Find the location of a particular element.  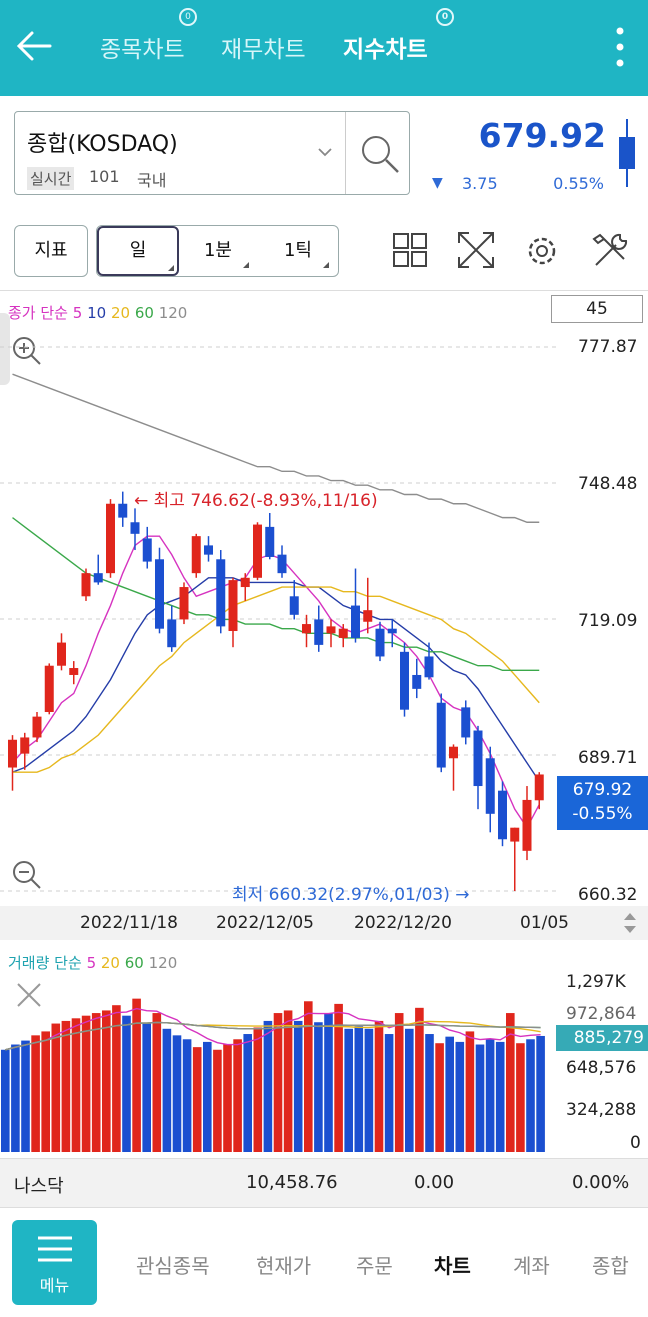

nav-overview: 종합 is located at coordinates (610, 1266).